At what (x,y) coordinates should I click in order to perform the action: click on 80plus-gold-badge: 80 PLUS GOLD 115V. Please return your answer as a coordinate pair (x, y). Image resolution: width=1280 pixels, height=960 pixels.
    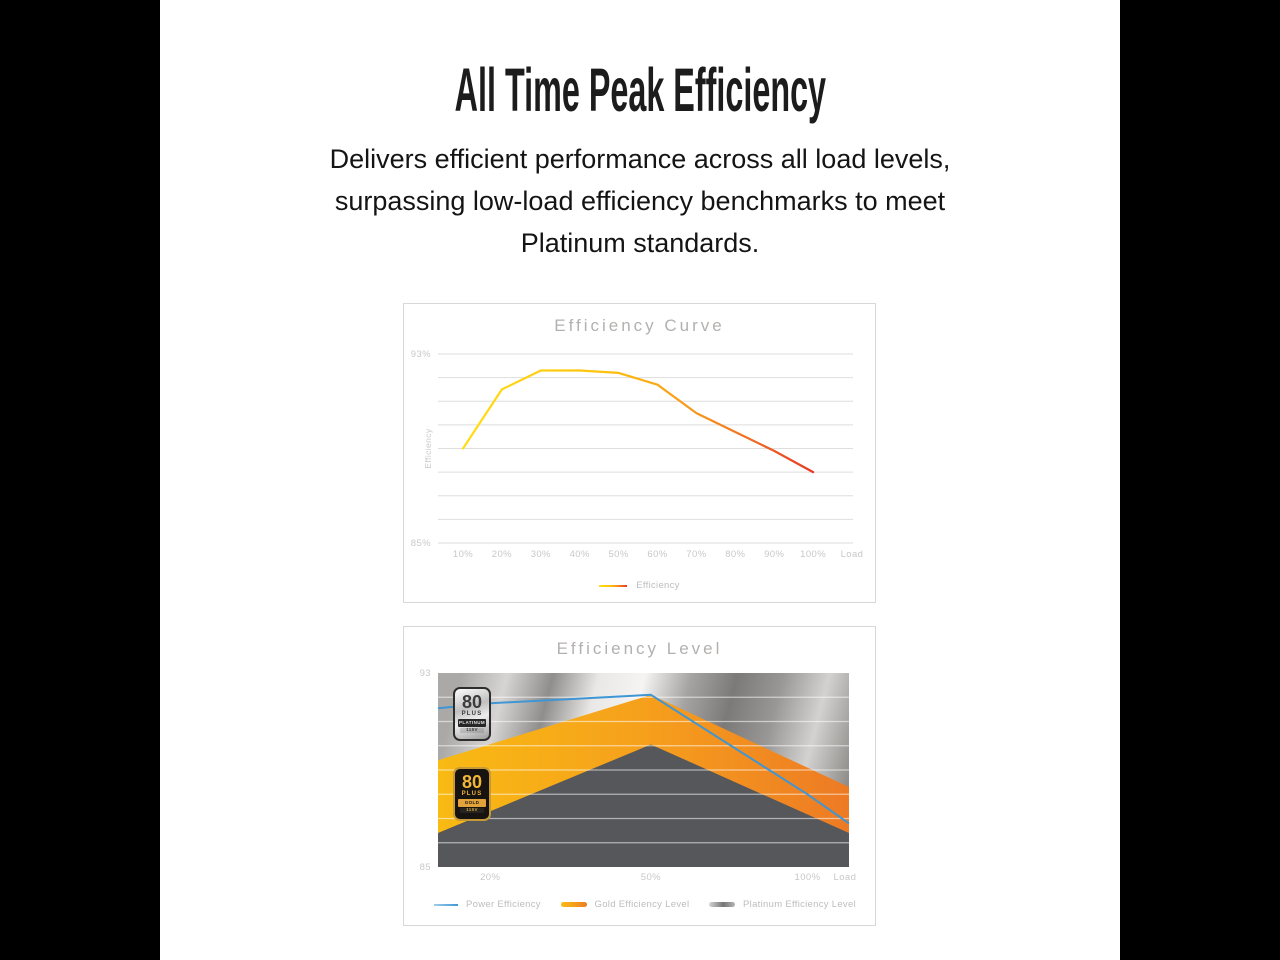
    Looking at the image, I should click on (472, 794).